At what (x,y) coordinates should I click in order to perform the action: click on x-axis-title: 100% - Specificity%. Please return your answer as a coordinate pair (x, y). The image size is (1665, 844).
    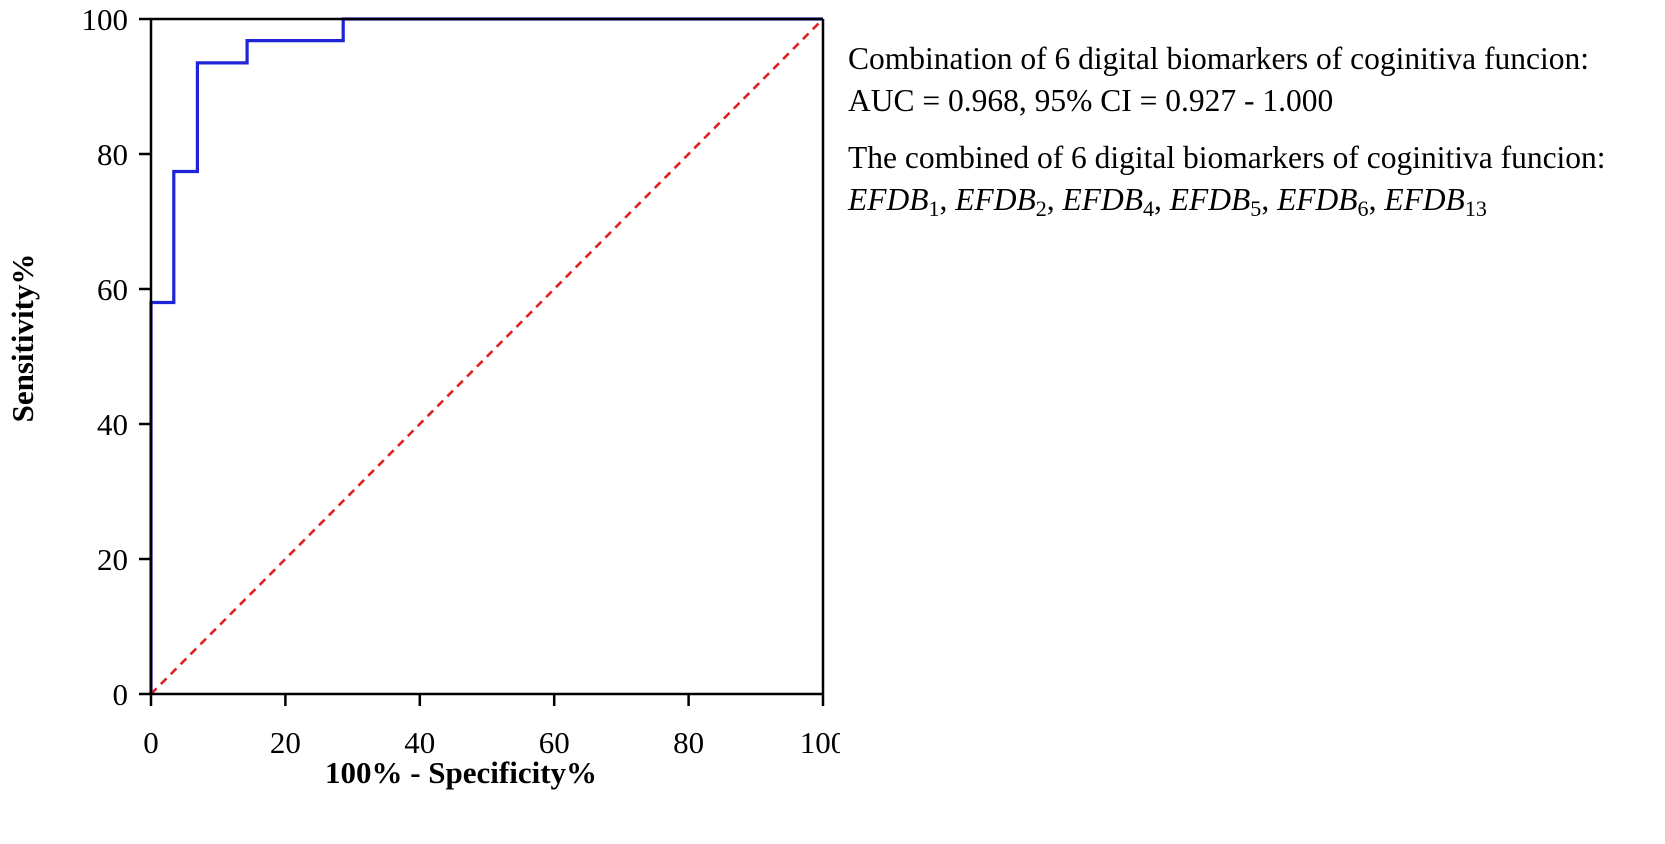
    Looking at the image, I should click on (461, 772).